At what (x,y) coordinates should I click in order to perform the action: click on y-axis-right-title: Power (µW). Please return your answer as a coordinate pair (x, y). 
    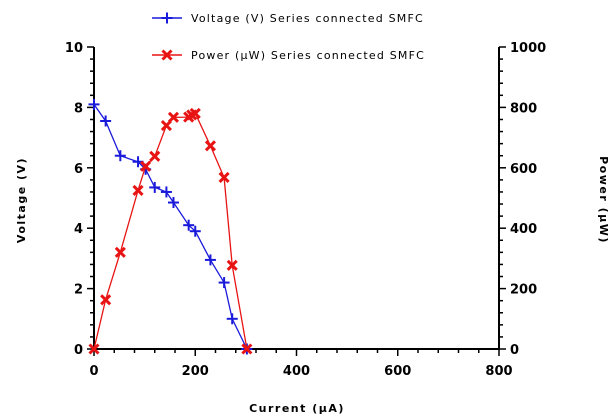
    Looking at the image, I should click on (603, 200).